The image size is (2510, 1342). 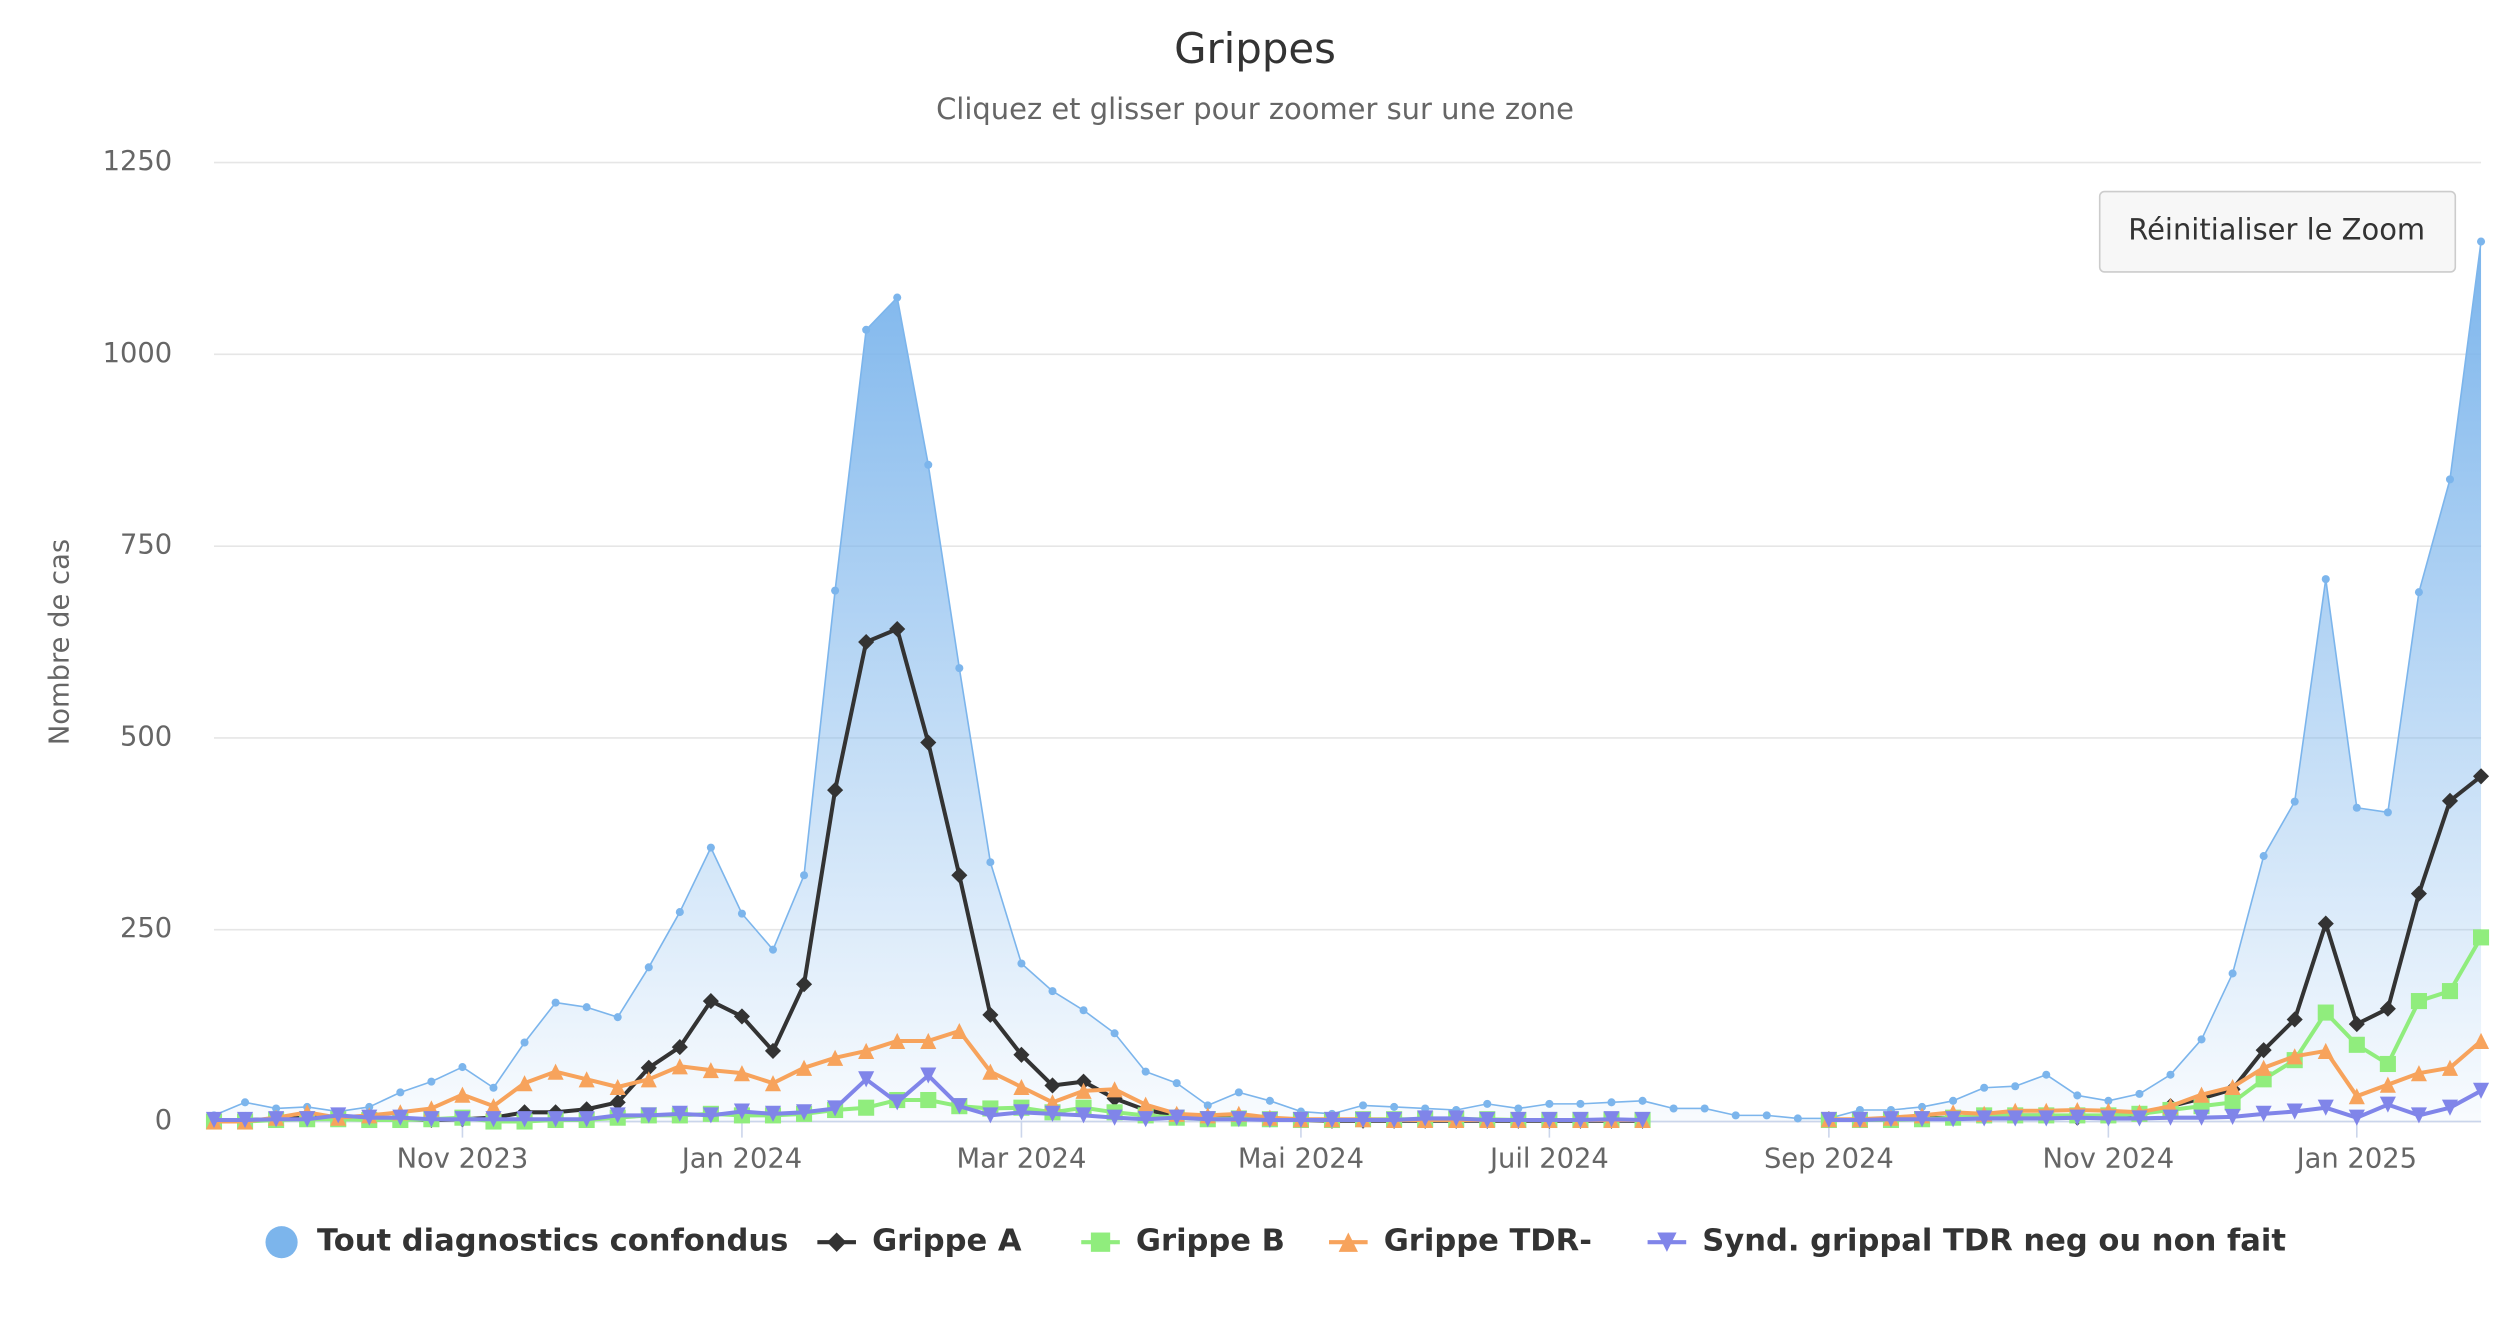 What do you see at coordinates (1348, 1242) in the screenshot?
I see `legend-marker` at bounding box center [1348, 1242].